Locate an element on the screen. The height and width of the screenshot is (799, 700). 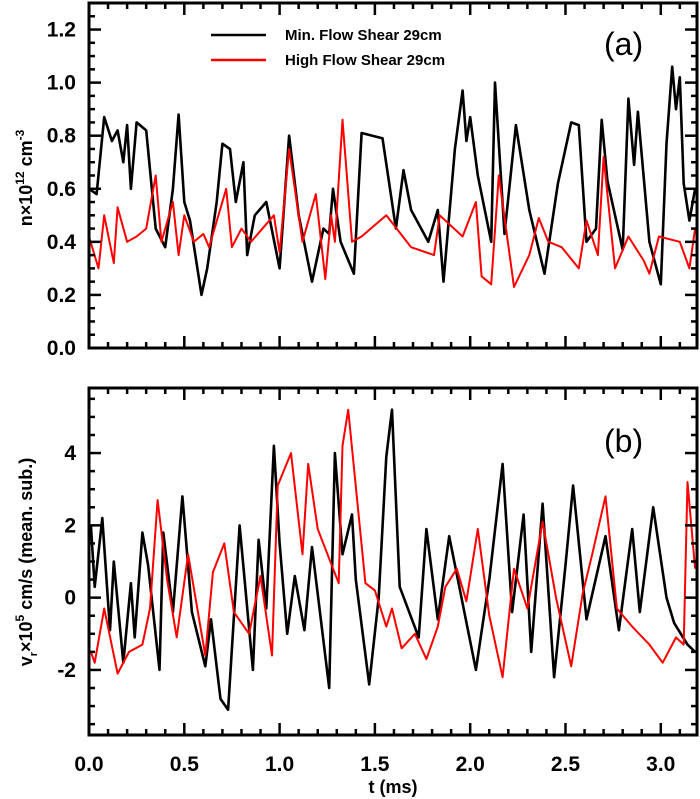
y-tick-label: 0.8 is located at coordinates (62, 136).